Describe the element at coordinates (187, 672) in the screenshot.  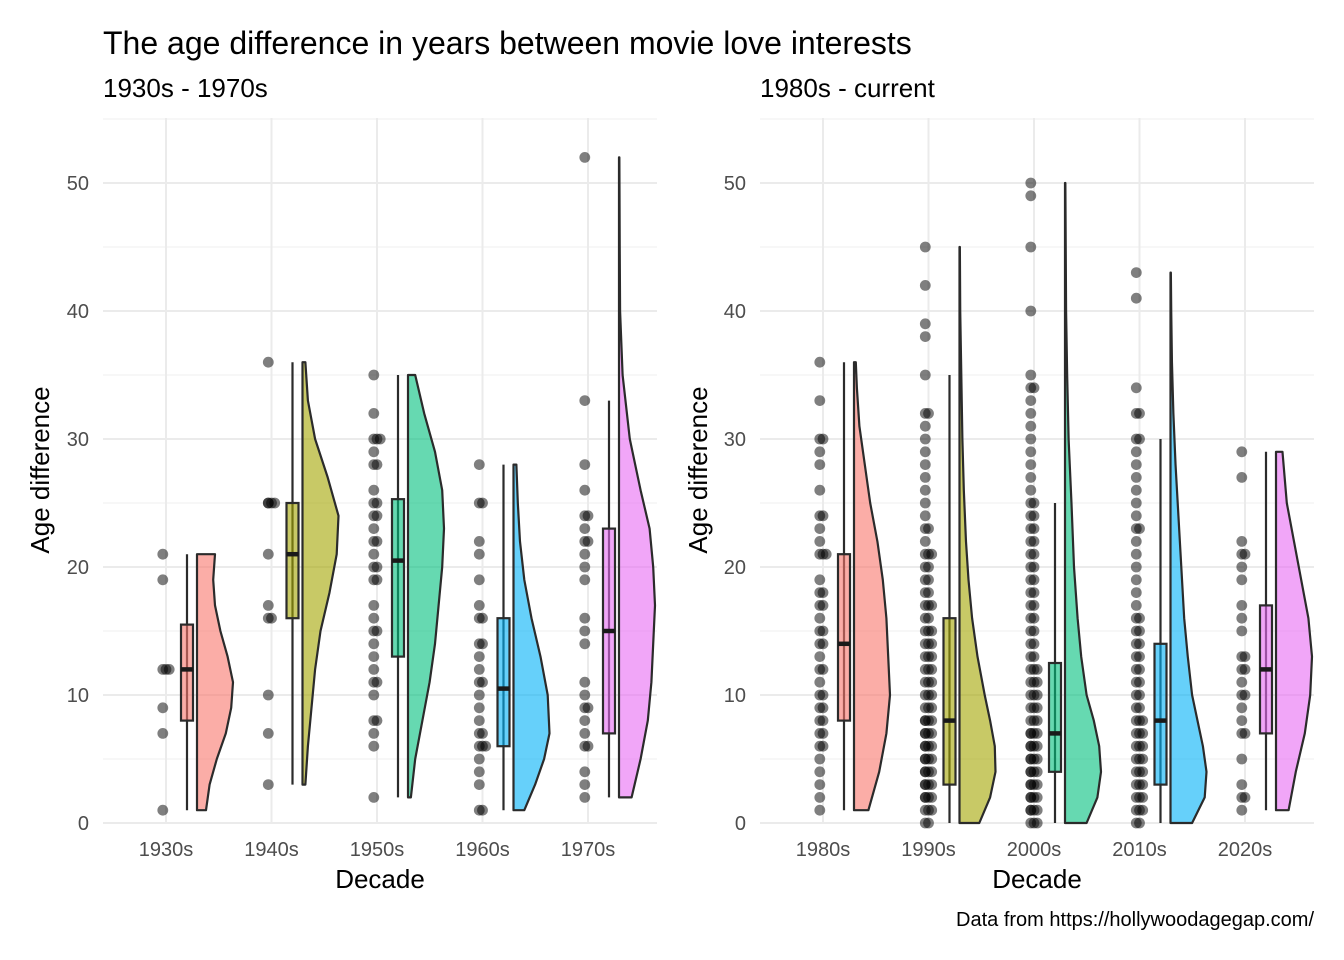
I see `box-1930s` at that location.